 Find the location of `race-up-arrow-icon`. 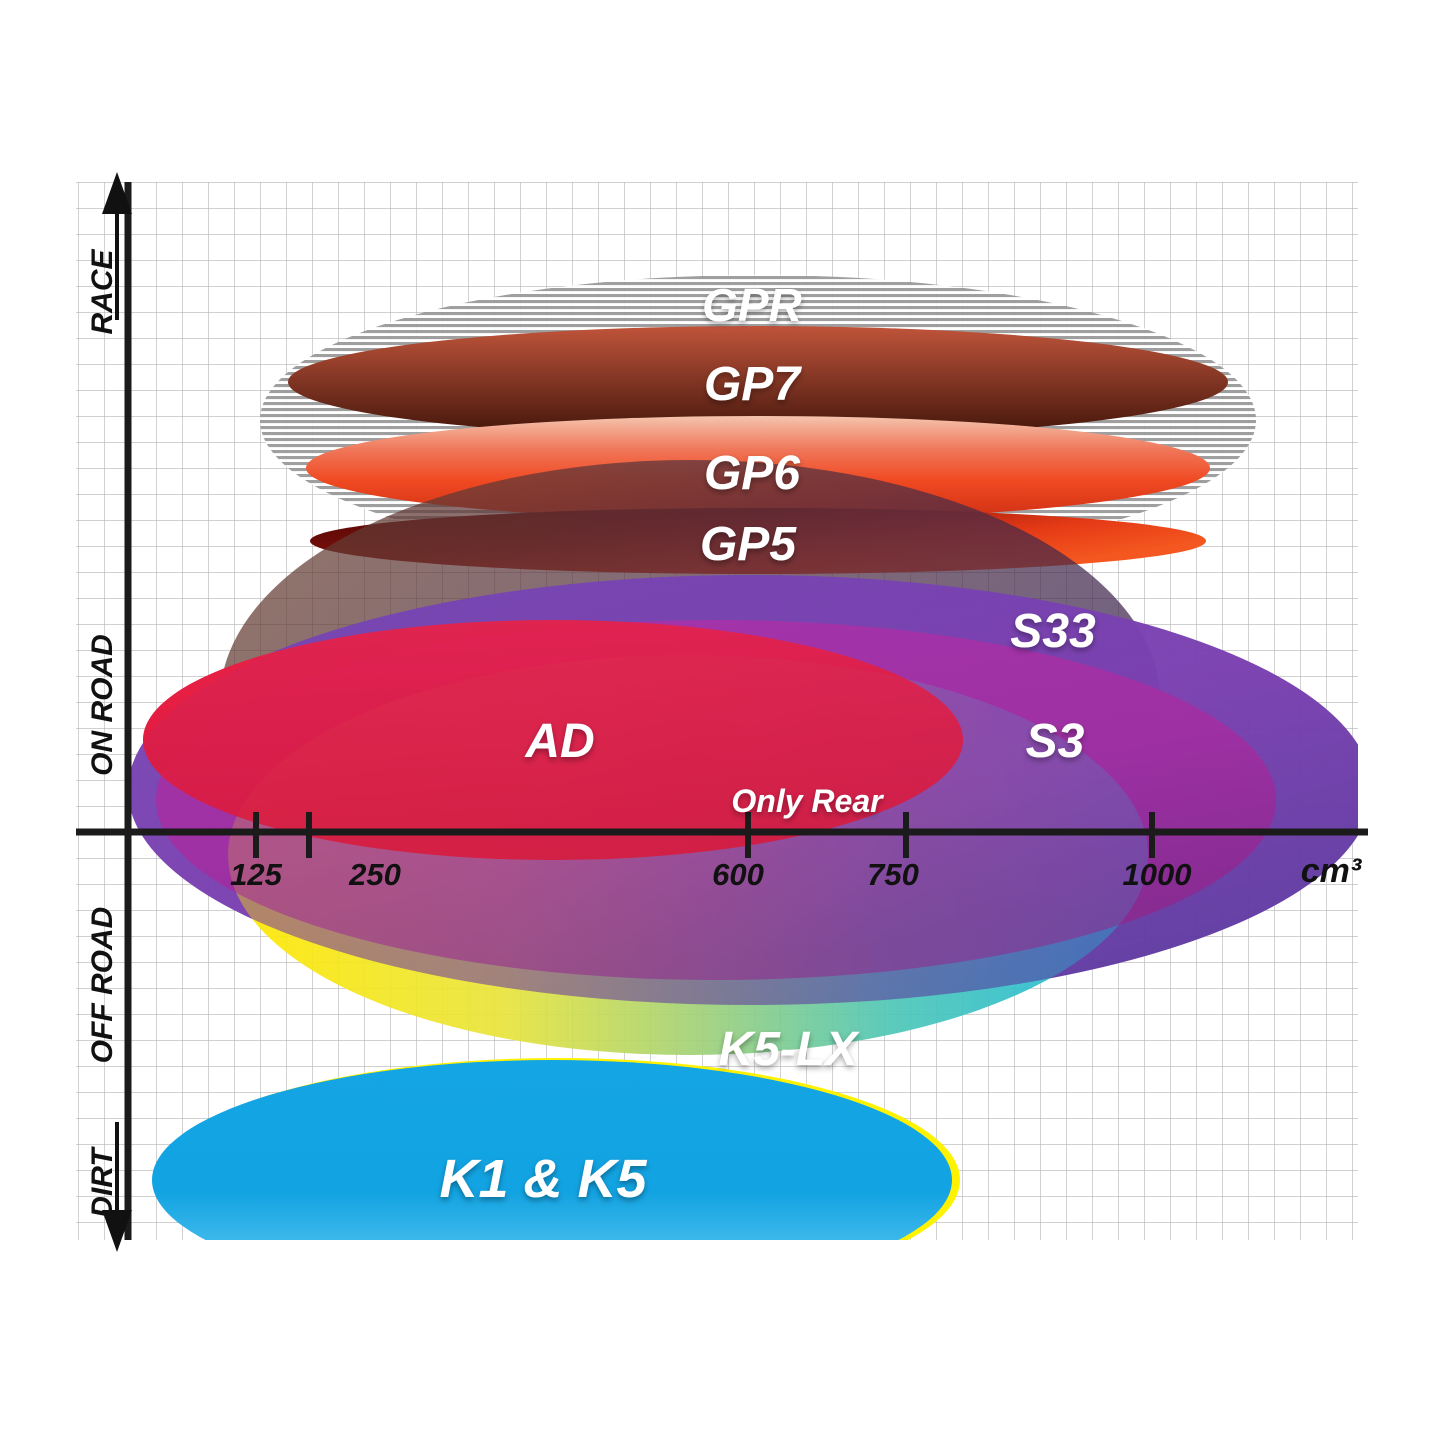

race-up-arrow-icon is located at coordinates (117, 246).